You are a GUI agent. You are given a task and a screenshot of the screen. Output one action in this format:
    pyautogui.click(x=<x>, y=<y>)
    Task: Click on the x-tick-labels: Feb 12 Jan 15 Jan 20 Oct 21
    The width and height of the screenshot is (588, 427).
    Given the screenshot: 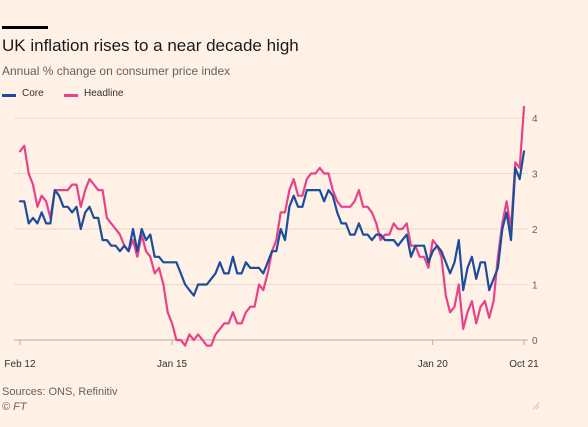 What is the action you would take?
    pyautogui.click(x=271, y=355)
    